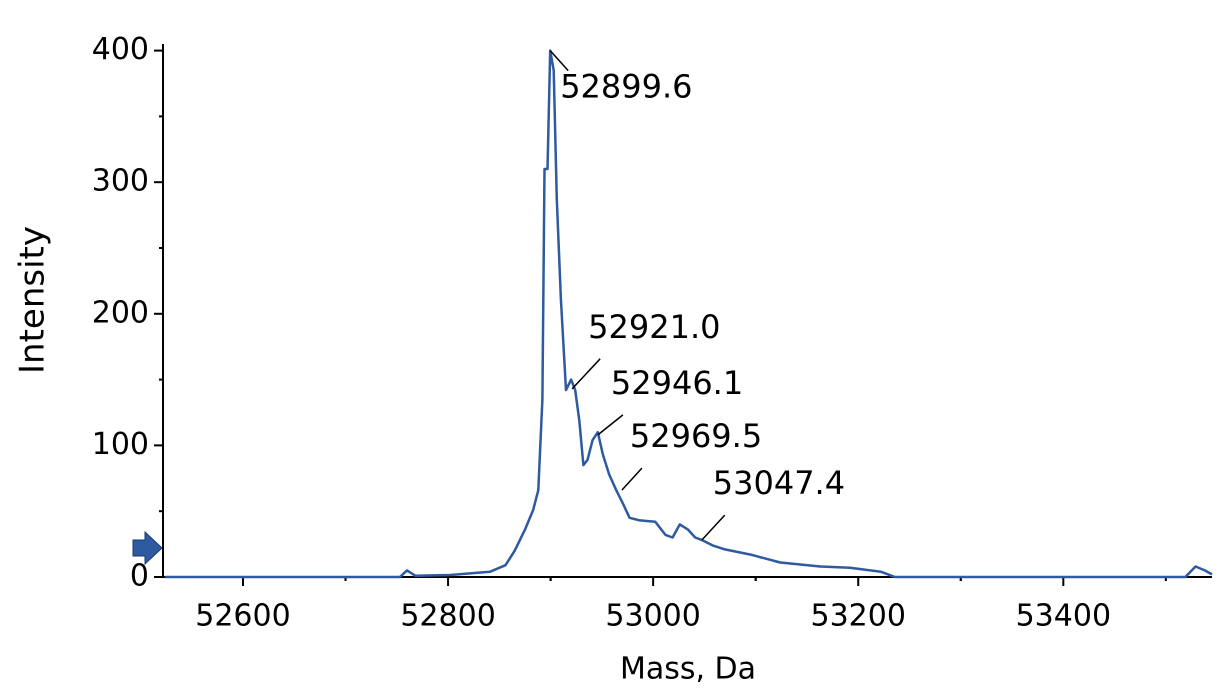 This screenshot has width=1225, height=694. I want to click on y-tick-label: 0, so click(139, 576).